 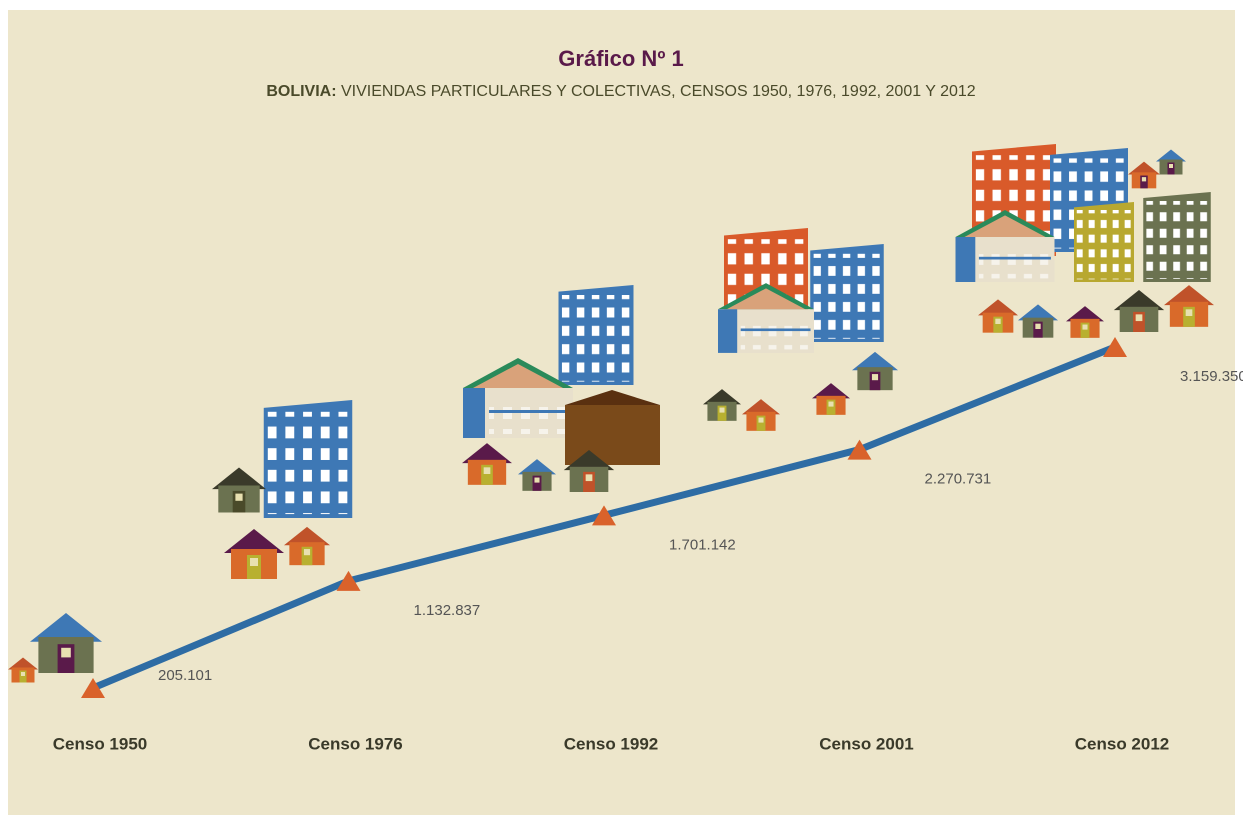 What do you see at coordinates (185, 675) in the screenshot?
I see `value-label: 205.101` at bounding box center [185, 675].